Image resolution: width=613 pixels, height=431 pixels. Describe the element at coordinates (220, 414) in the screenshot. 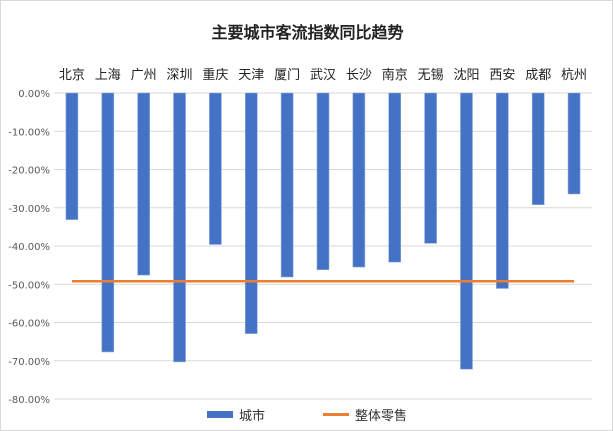

I see `legend-swatch-bar` at that location.